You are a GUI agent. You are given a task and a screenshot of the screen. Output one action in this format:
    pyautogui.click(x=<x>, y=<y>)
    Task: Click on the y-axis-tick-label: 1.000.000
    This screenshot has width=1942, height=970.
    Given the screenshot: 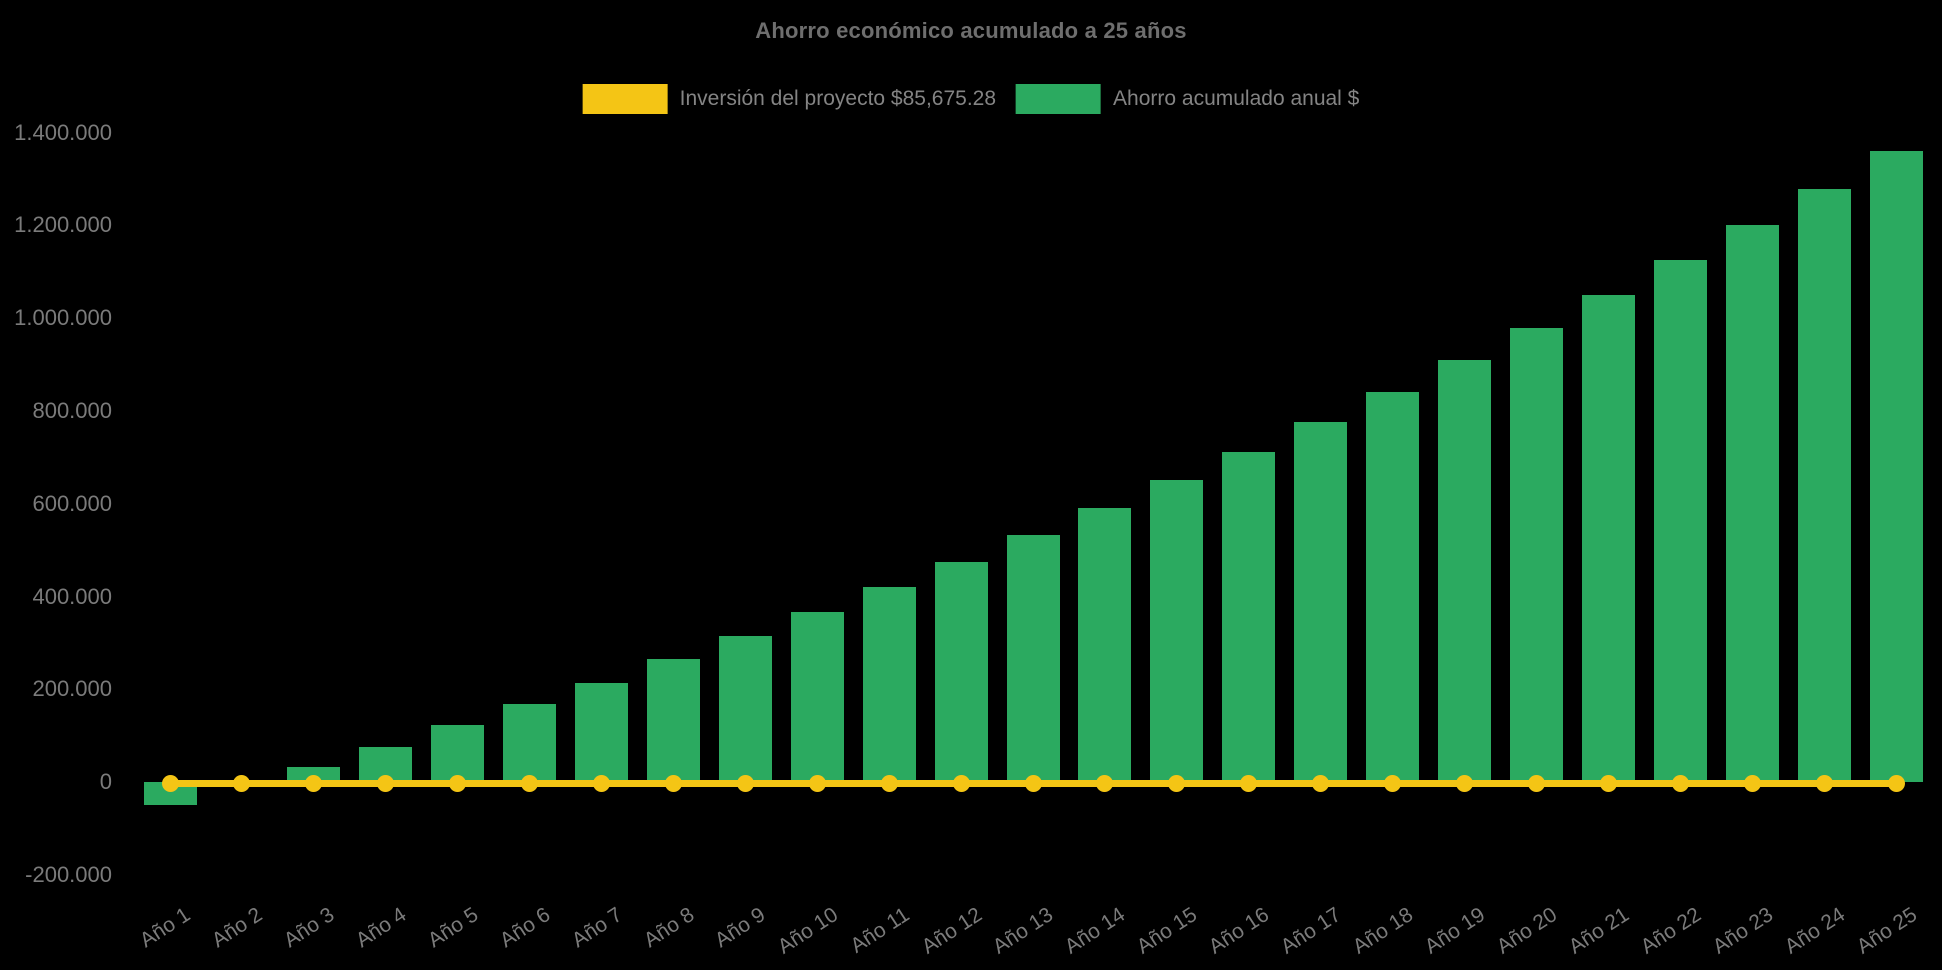 What is the action you would take?
    pyautogui.click(x=63, y=318)
    